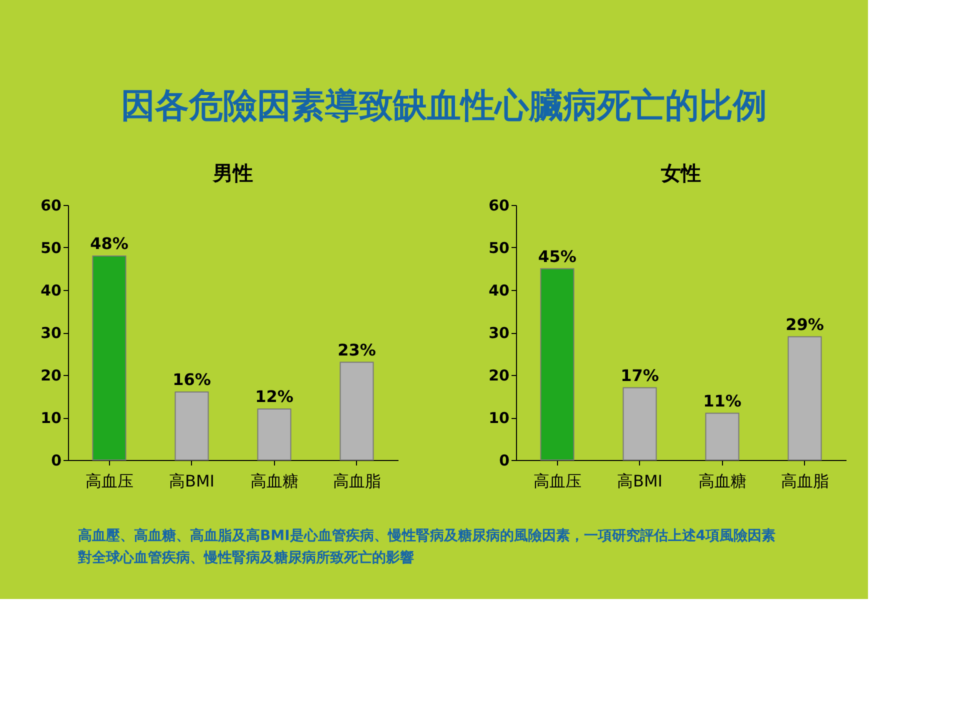  What do you see at coordinates (722, 400) in the screenshot?
I see `data-label: 11%` at bounding box center [722, 400].